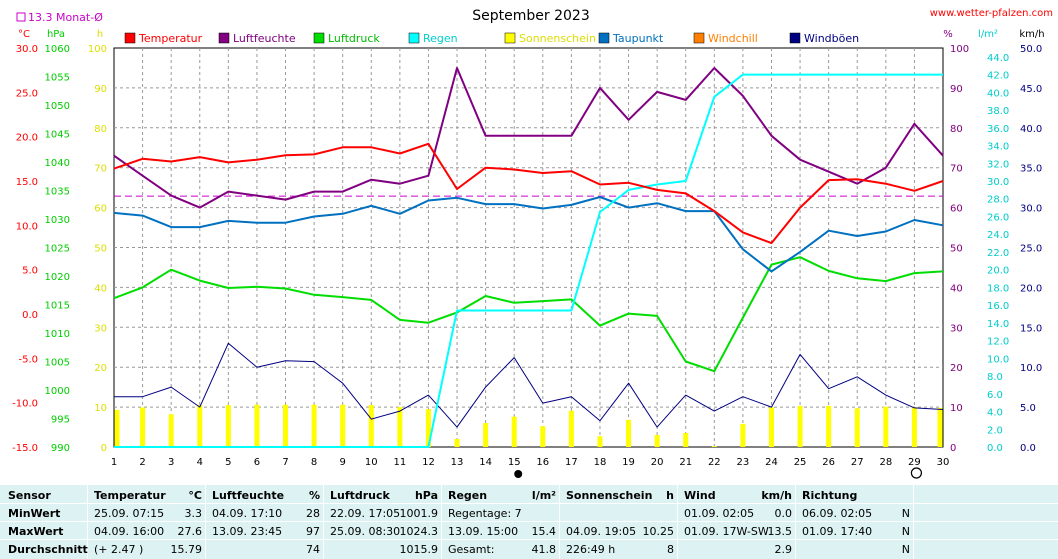 The image size is (1058, 559). Describe the element at coordinates (837, 531) in the screenshot. I see `stats-cell-info: 01.09. 17:40` at that location.